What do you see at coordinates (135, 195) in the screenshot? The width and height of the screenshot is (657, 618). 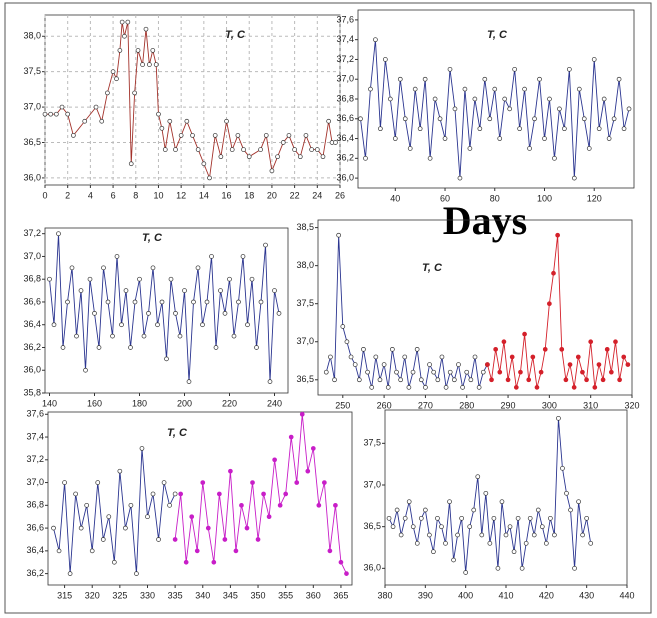 I see `x-tick-label: 8` at bounding box center [135, 195].